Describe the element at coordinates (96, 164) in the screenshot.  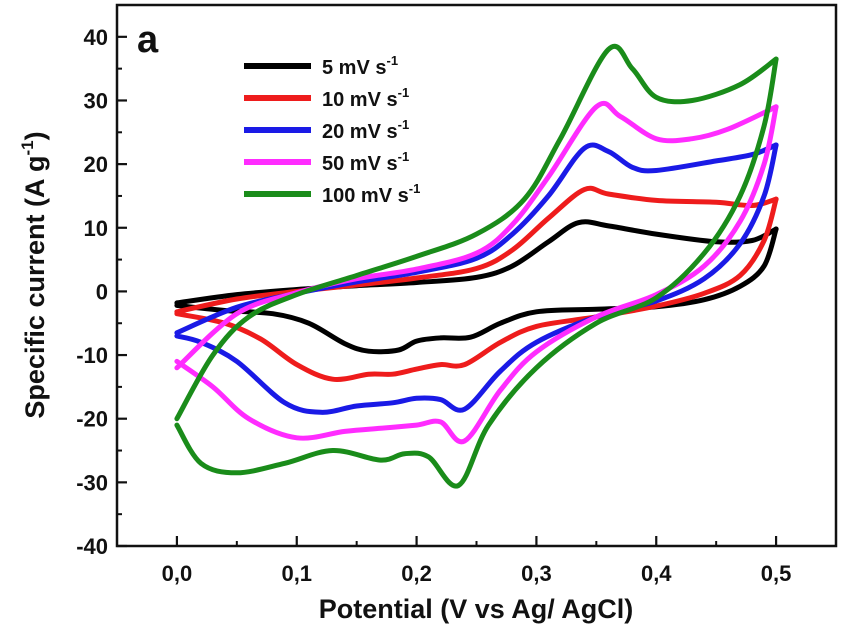
I see `y-tick-label: 20` at that location.